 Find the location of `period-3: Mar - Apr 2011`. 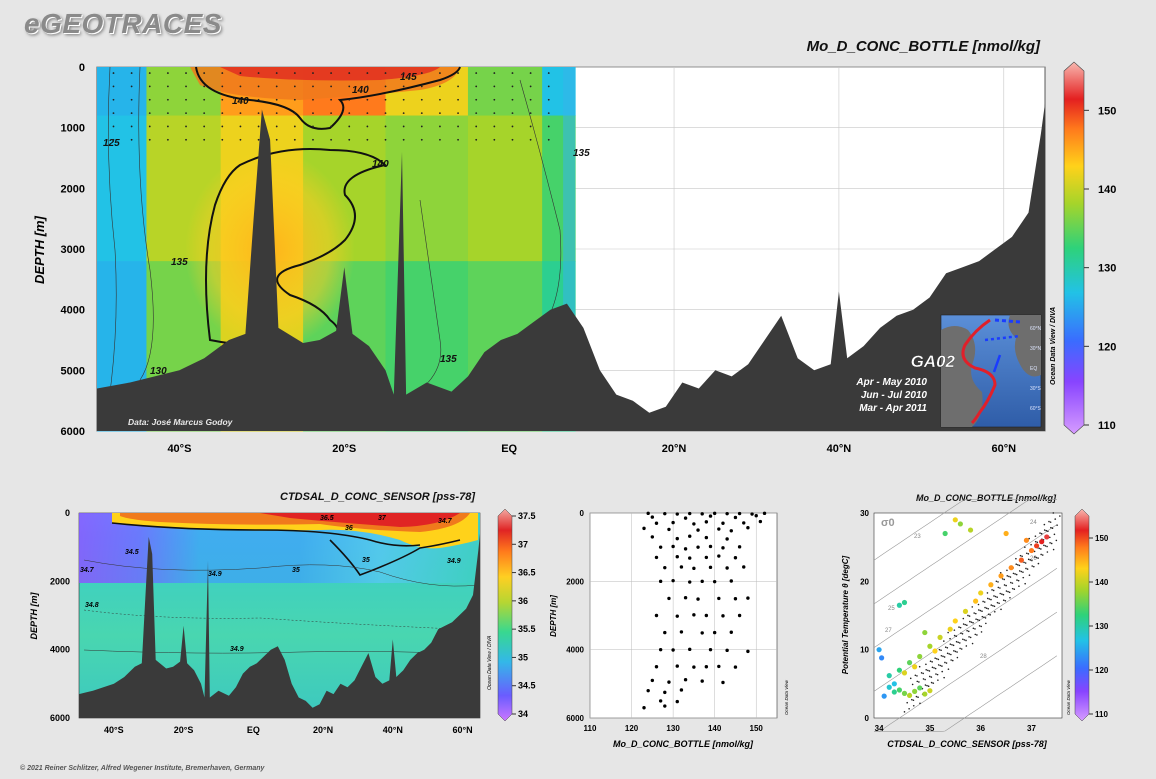

period-3: Mar - Apr 2011 is located at coordinates (893, 408).